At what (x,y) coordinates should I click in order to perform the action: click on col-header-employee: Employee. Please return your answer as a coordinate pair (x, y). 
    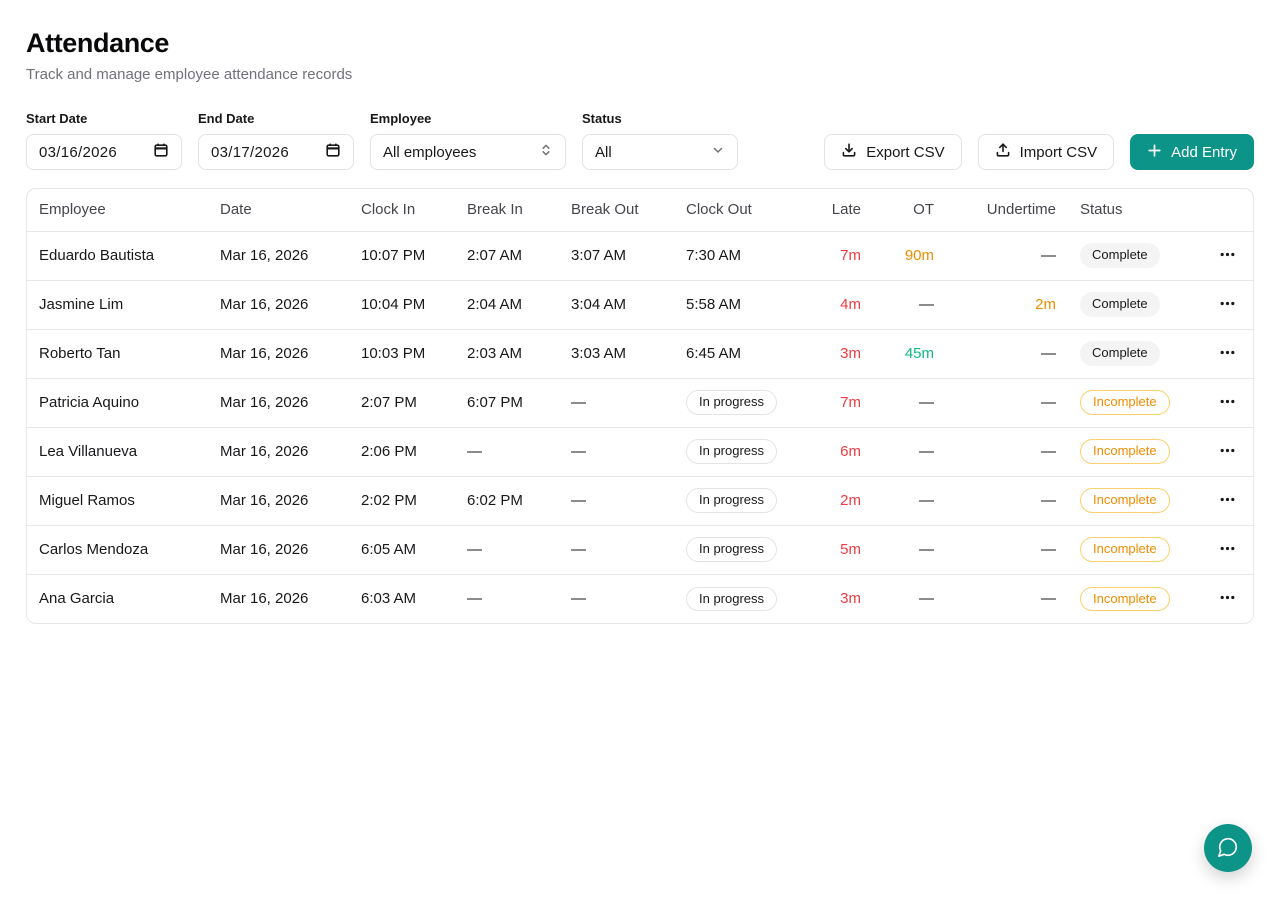
    Looking at the image, I should click on (117, 210).